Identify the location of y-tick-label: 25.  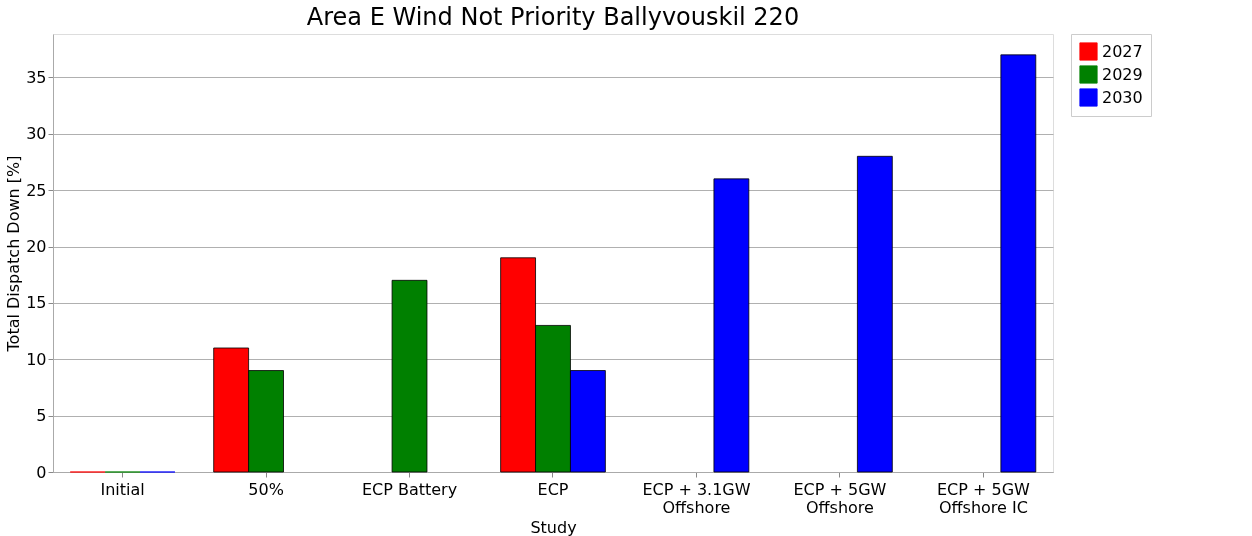
(36, 190).